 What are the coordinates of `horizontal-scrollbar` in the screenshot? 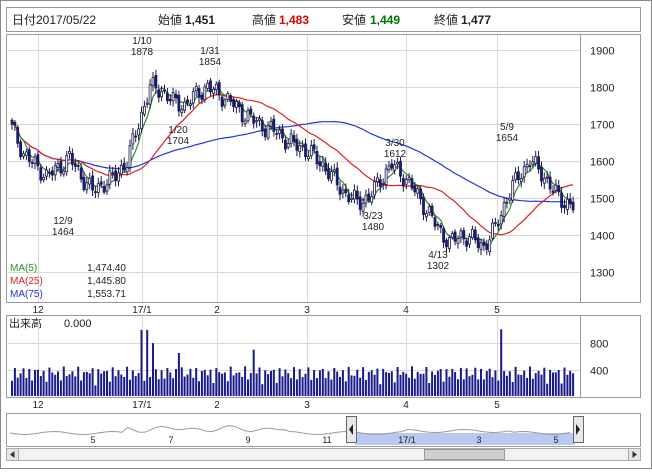 It's located at (323, 454).